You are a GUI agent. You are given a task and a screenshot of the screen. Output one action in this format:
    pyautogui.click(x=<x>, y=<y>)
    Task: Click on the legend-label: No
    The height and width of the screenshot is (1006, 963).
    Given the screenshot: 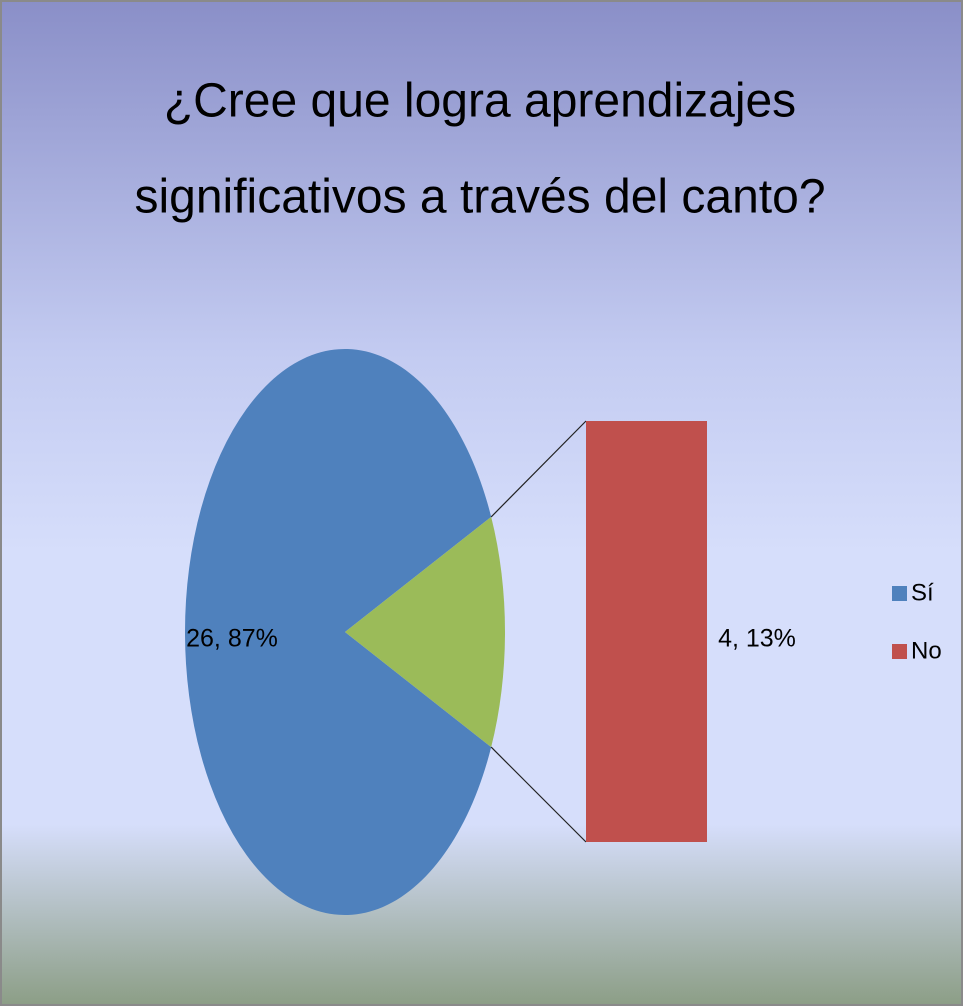 What is the action you would take?
    pyautogui.click(x=926, y=650)
    